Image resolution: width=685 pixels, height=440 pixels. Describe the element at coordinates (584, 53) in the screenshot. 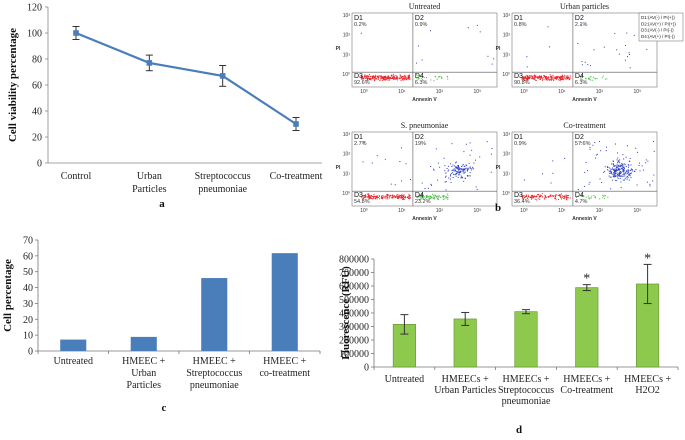

I see `flow-dots` at that location.